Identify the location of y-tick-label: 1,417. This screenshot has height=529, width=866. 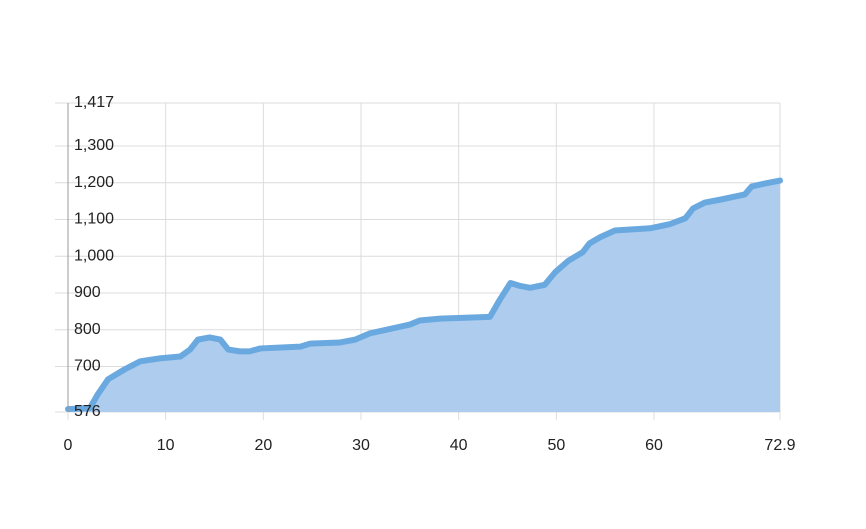
(94, 102).